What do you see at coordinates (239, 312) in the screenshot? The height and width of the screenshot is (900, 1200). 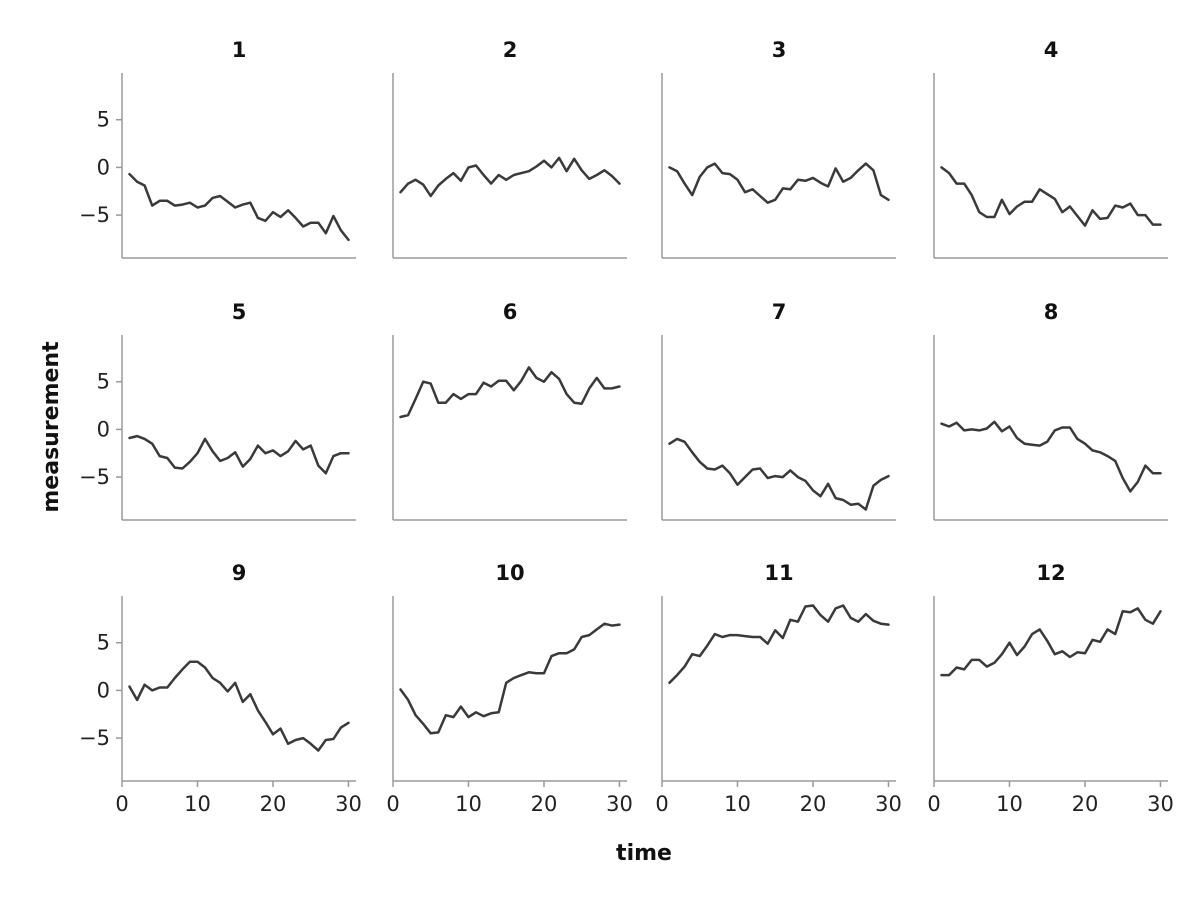 I see `panel-title: 5` at bounding box center [239, 312].